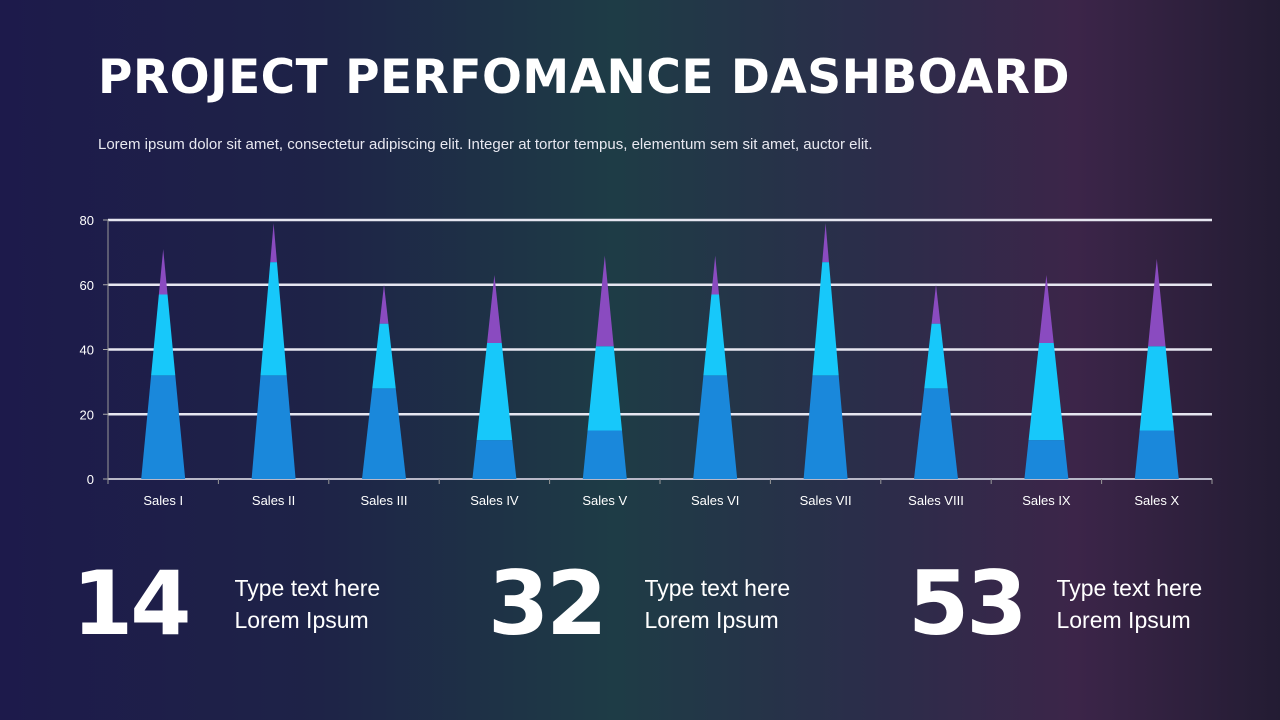  What do you see at coordinates (163, 500) in the screenshot?
I see `x-tick-label: Sales I` at bounding box center [163, 500].